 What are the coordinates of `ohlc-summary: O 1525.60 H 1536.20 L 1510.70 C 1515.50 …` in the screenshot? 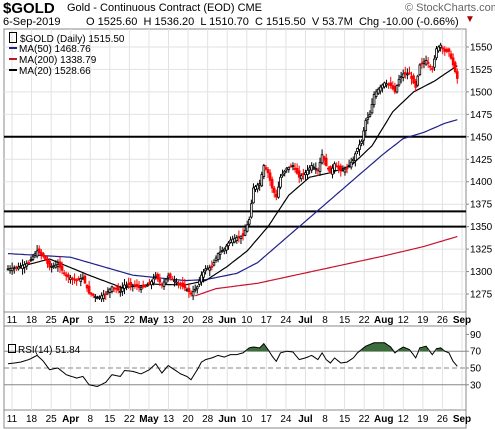 It's located at (272, 22).